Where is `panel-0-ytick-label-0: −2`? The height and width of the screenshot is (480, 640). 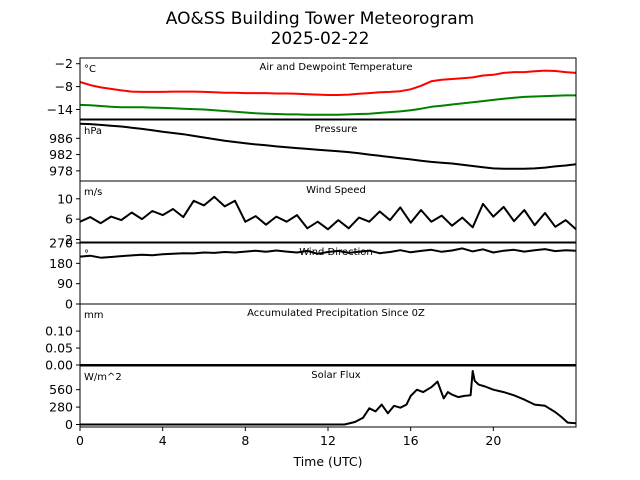
panel-0-ytick-label-0: −2 is located at coordinates (64, 63).